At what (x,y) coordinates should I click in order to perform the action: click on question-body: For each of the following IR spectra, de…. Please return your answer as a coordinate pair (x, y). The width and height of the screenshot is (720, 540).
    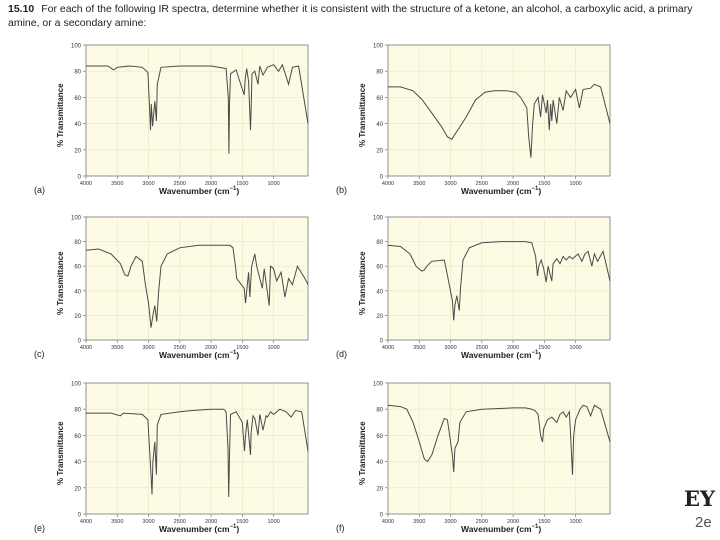
    Looking at the image, I should click on (350, 16).